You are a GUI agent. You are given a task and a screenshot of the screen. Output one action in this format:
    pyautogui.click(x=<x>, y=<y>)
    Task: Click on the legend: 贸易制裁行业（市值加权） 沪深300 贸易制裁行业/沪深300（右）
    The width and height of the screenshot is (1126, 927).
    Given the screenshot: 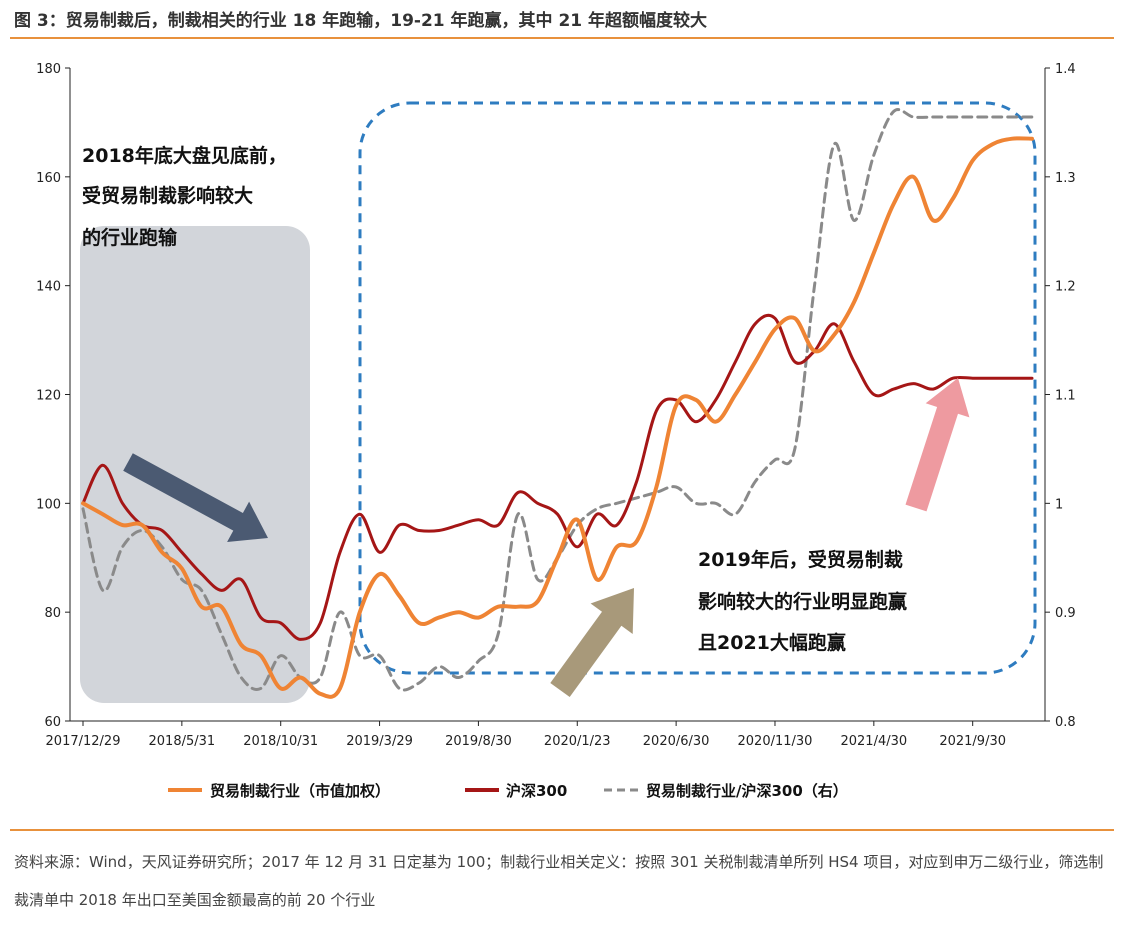 What is the action you would take?
    pyautogui.click(x=508, y=791)
    